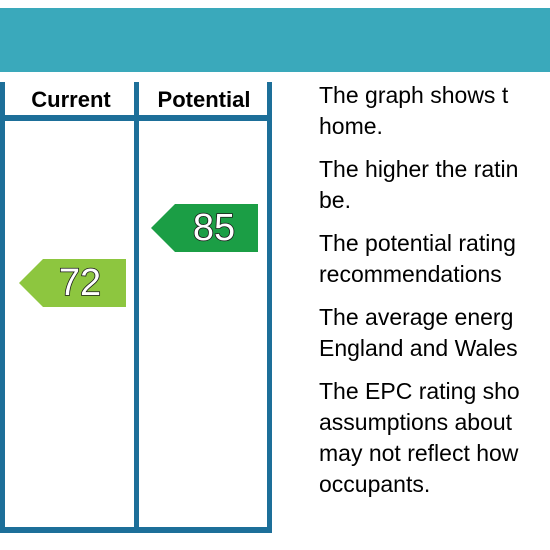 The image size is (550, 550). What do you see at coordinates (275, 40) in the screenshot?
I see `header-band` at bounding box center [275, 40].